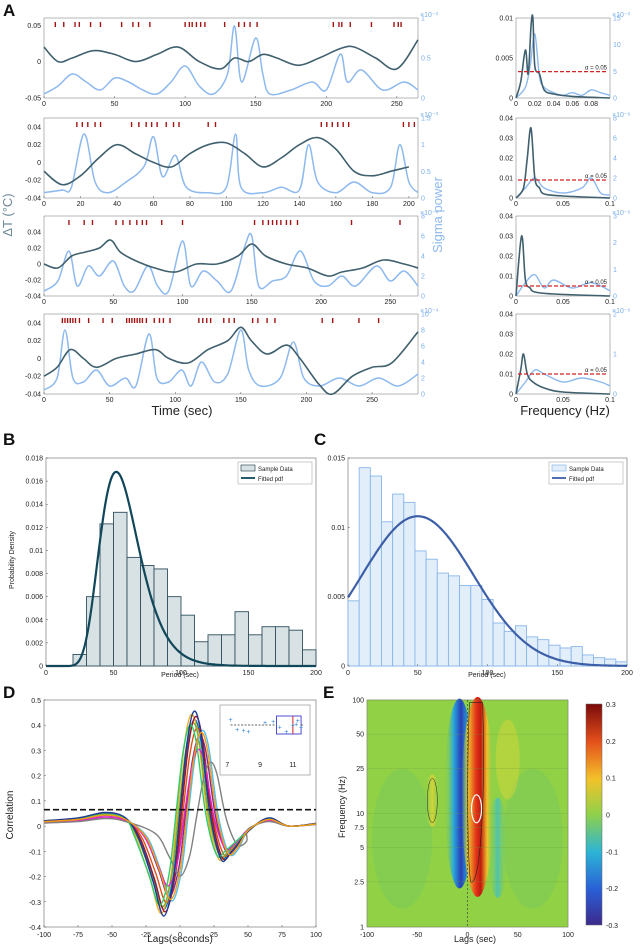  Describe the element at coordinates (180, 675) in the screenshot. I see `panel-b-xlabel: Period (sec)` at that location.